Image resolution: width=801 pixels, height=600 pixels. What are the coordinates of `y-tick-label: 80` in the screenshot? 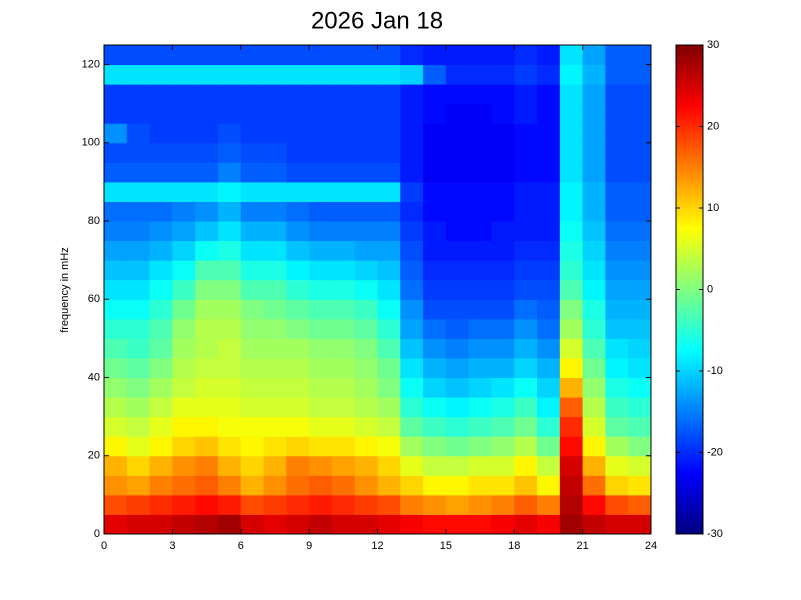 It's located at (94, 221).